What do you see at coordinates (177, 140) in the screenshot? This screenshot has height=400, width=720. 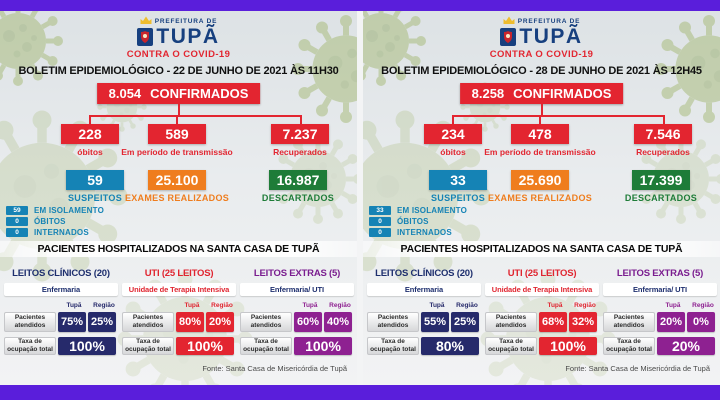 I see `transmission-stat: 589 Em período de transmissão` at bounding box center [177, 140].